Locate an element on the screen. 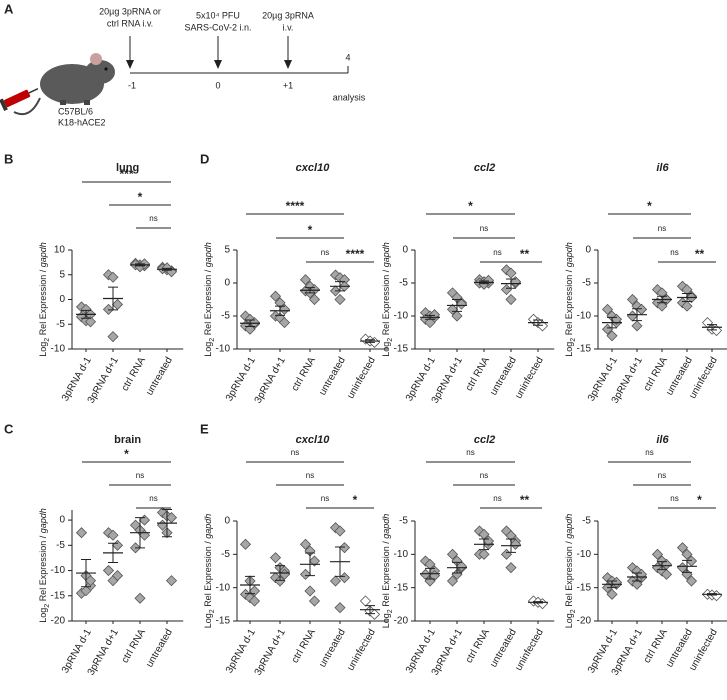 The height and width of the screenshot is (700, 727). panel-label: E is located at coordinates (204, 428).